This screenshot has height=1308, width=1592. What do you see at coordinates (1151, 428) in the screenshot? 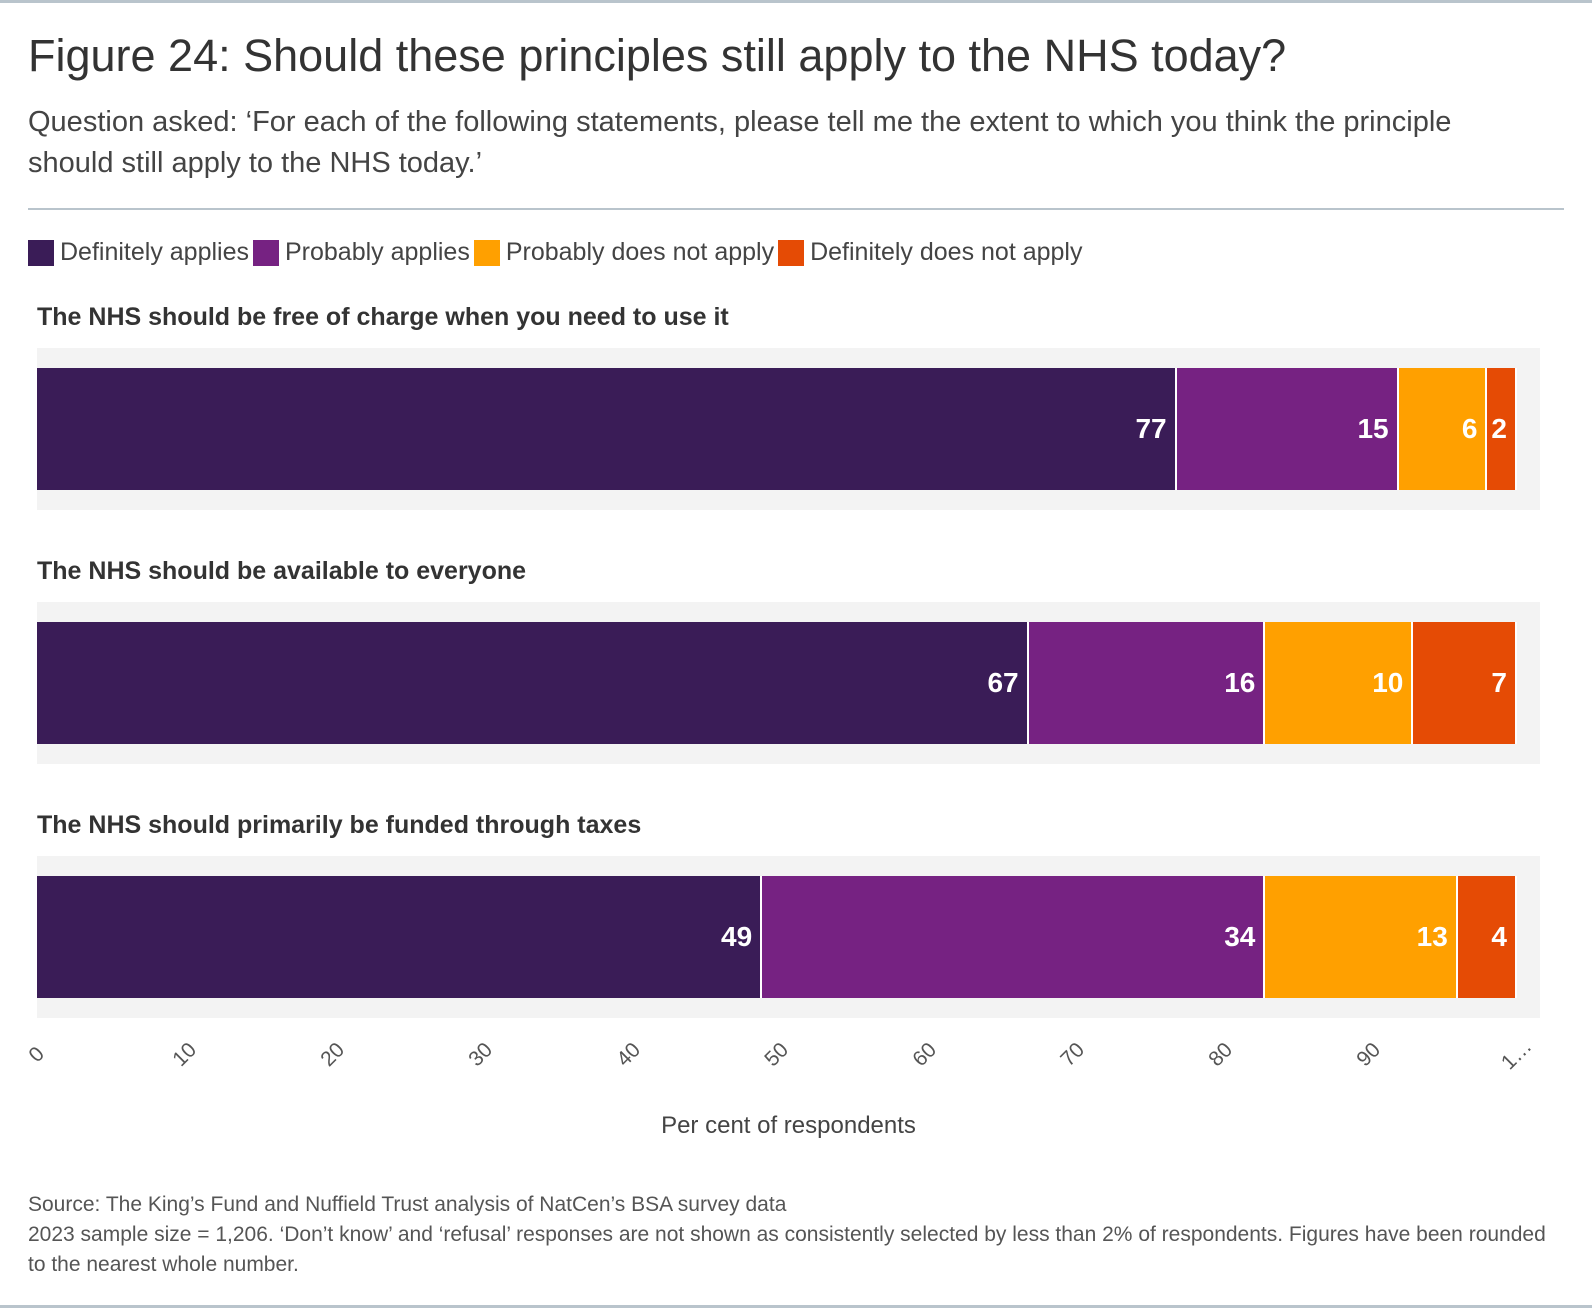
I see `bar-value-label: 77` at bounding box center [1151, 428].